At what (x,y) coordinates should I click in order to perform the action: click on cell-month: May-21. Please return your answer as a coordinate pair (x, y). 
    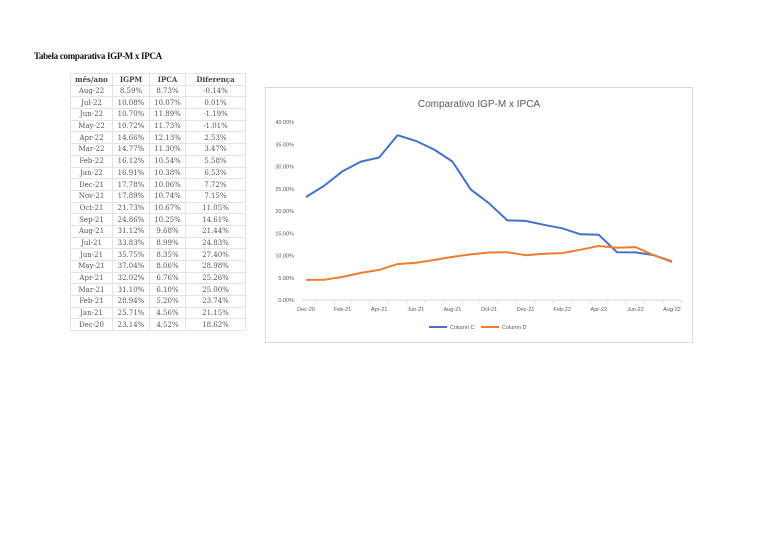
    Looking at the image, I should click on (91, 266).